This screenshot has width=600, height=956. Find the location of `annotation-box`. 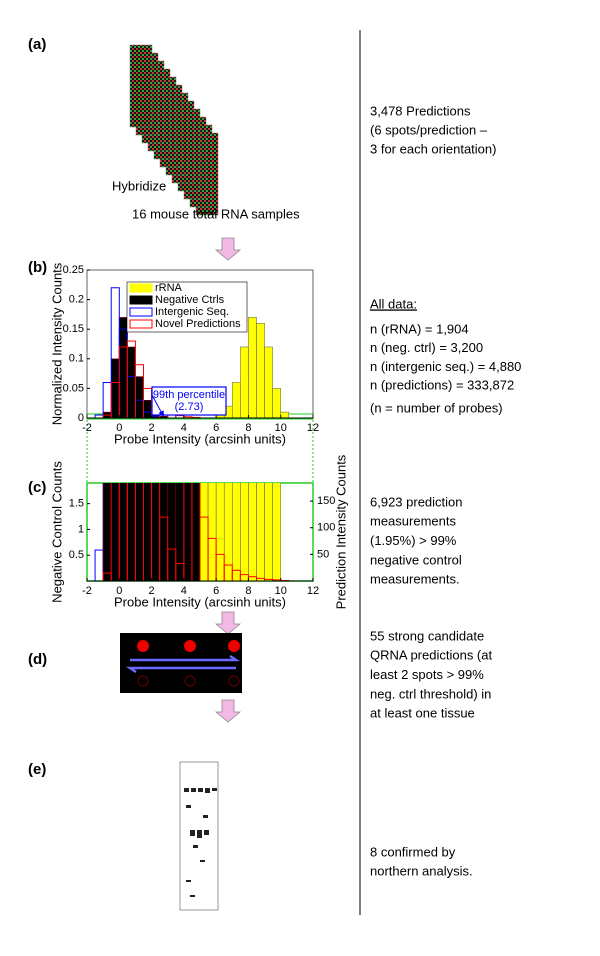

annotation-box is located at coordinates (189, 401).